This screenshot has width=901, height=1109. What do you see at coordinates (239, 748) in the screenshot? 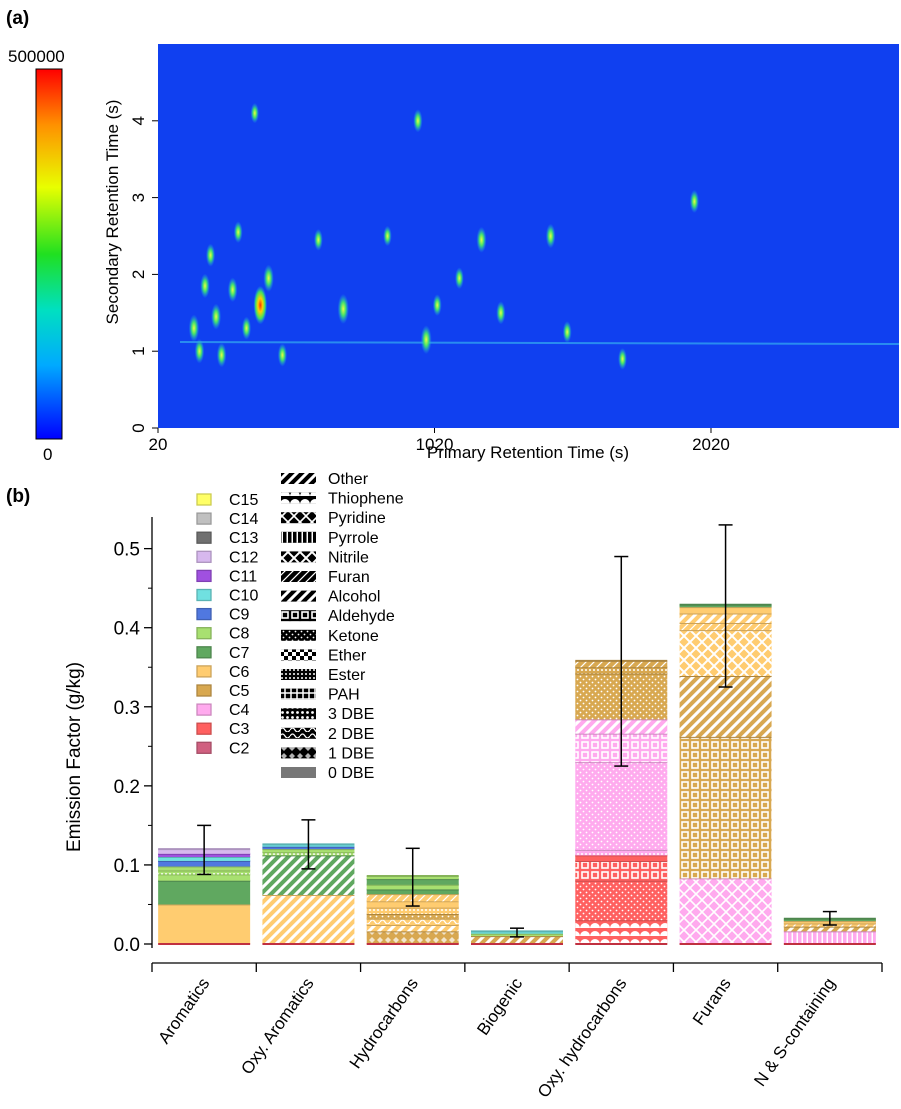
I see `legend-carbon-label: C2` at bounding box center [239, 748].